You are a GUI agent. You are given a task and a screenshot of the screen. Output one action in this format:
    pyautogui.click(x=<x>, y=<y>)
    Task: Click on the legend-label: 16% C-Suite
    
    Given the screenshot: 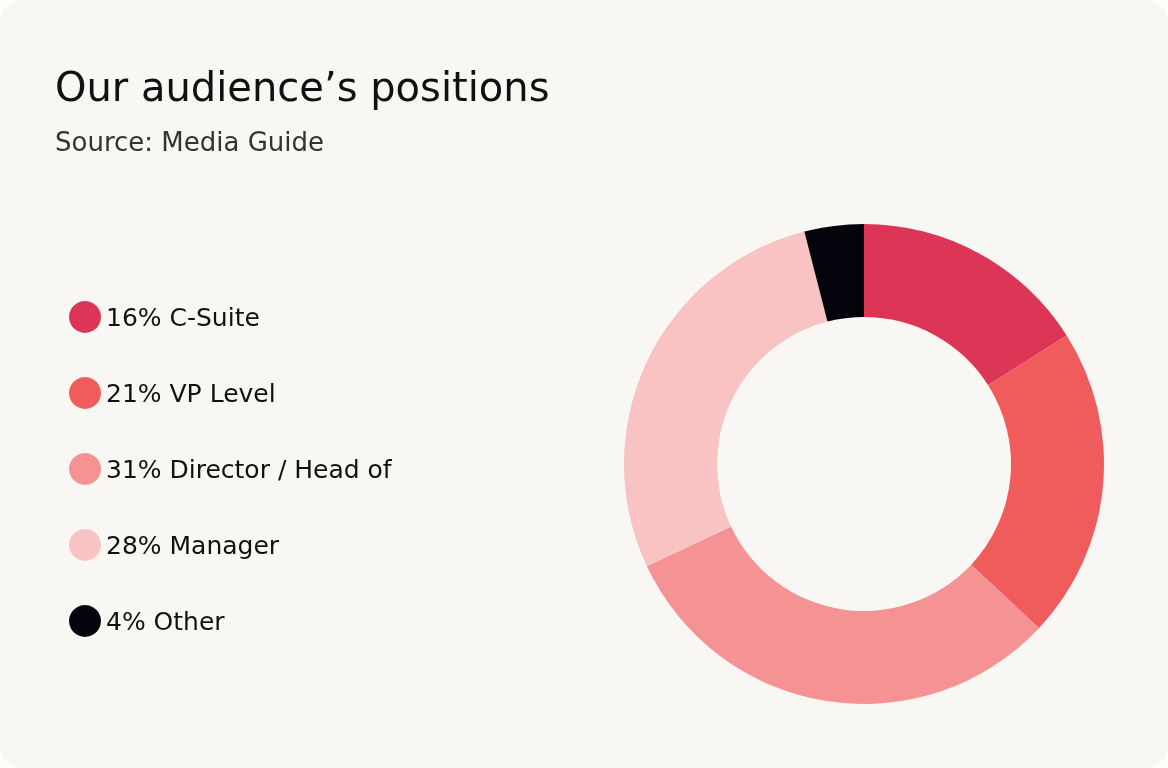 What is the action you would take?
    pyautogui.click(x=183, y=317)
    